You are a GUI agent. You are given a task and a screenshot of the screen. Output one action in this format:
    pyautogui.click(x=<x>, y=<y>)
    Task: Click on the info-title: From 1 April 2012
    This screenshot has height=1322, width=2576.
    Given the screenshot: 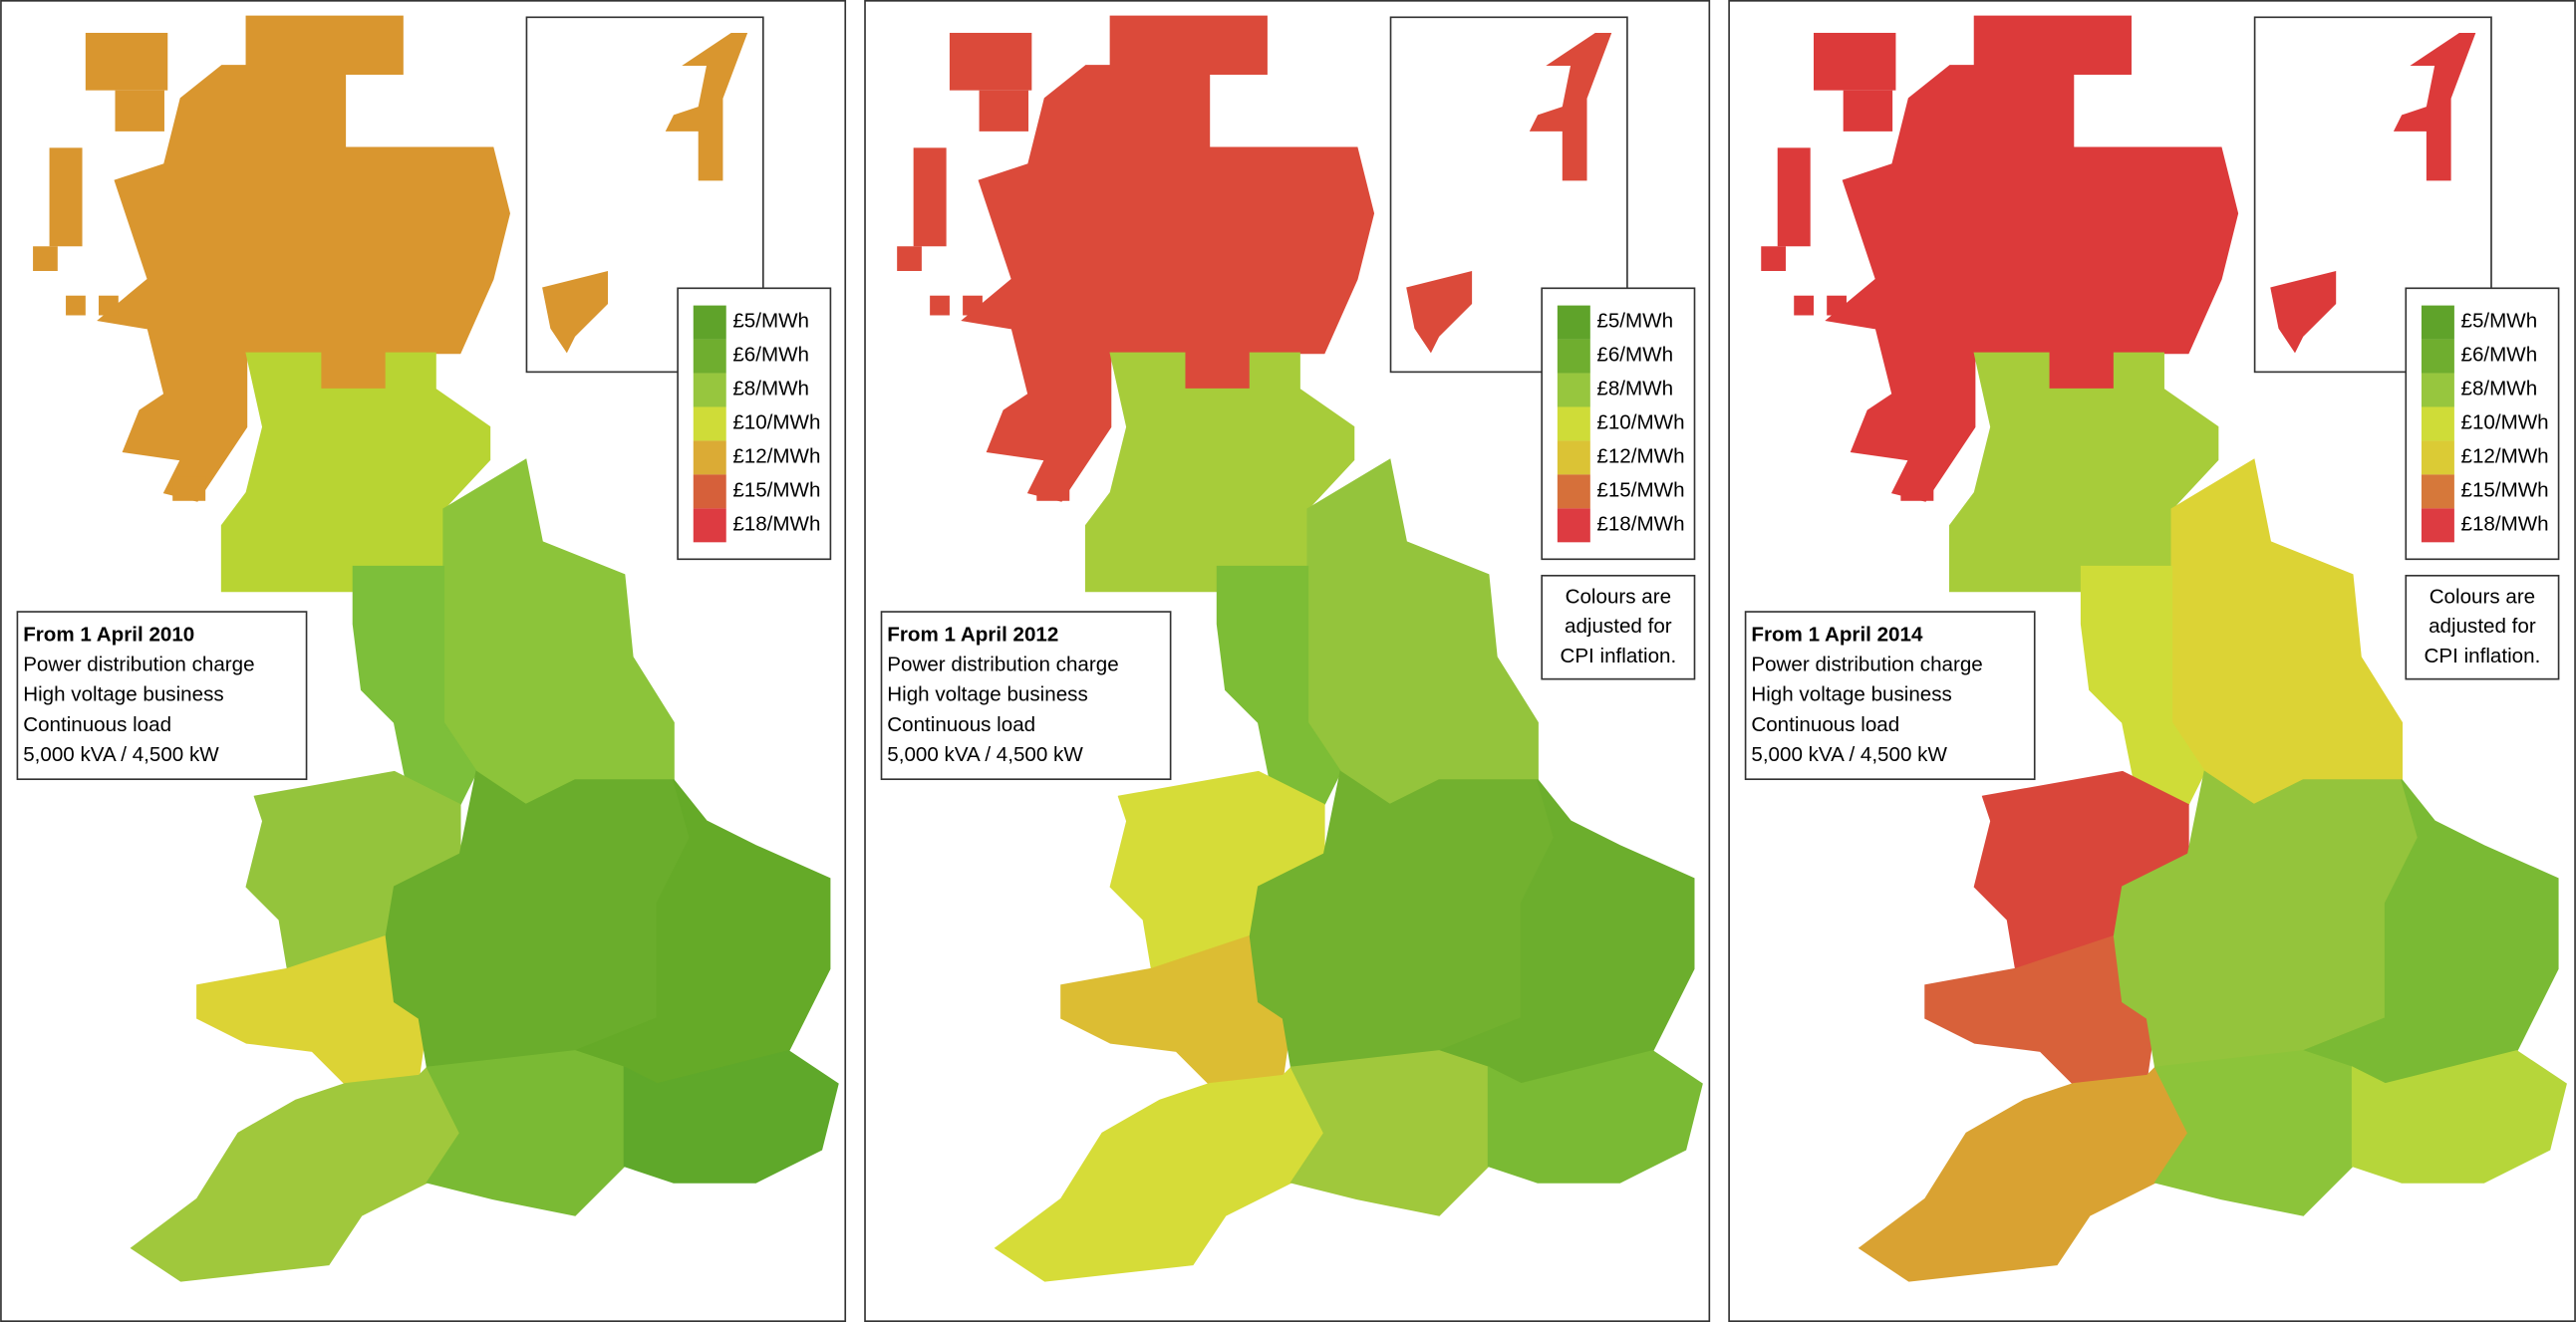 What is the action you would take?
    pyautogui.click(x=972, y=634)
    